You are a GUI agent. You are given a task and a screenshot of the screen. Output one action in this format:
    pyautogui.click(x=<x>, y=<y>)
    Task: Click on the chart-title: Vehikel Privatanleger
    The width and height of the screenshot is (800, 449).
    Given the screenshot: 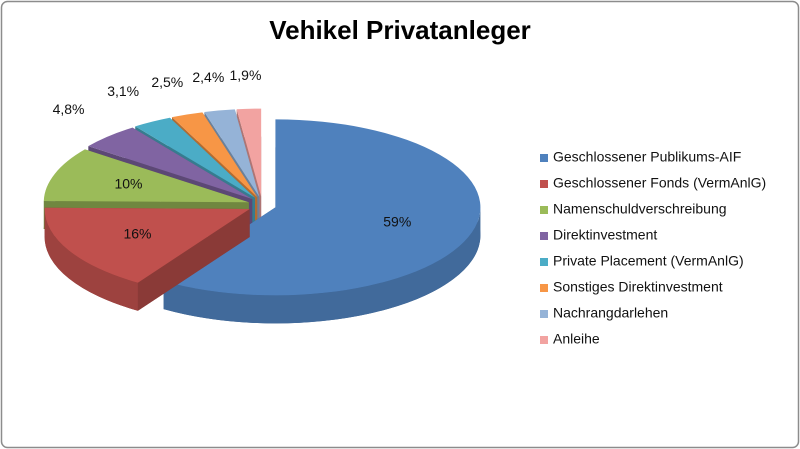 What is the action you would take?
    pyautogui.click(x=400, y=30)
    